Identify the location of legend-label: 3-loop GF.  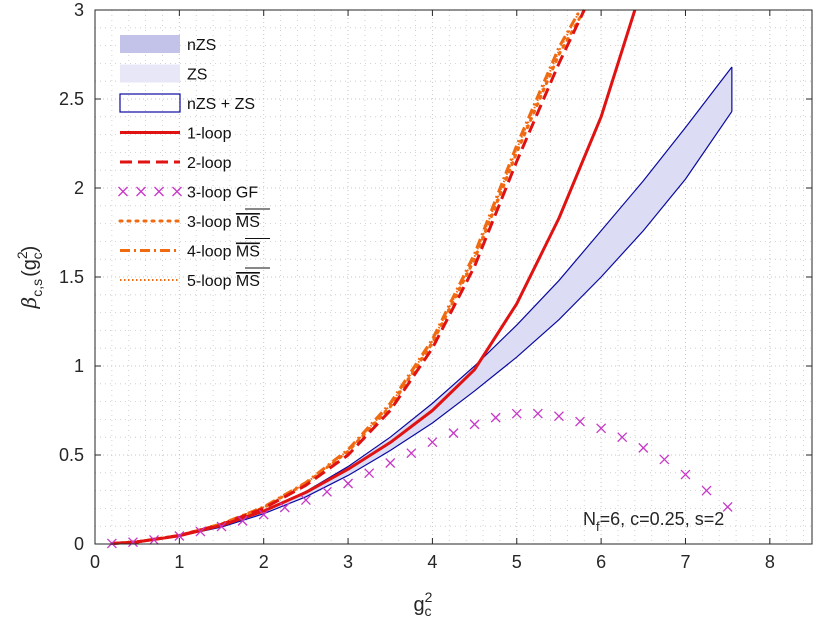
(222, 193).